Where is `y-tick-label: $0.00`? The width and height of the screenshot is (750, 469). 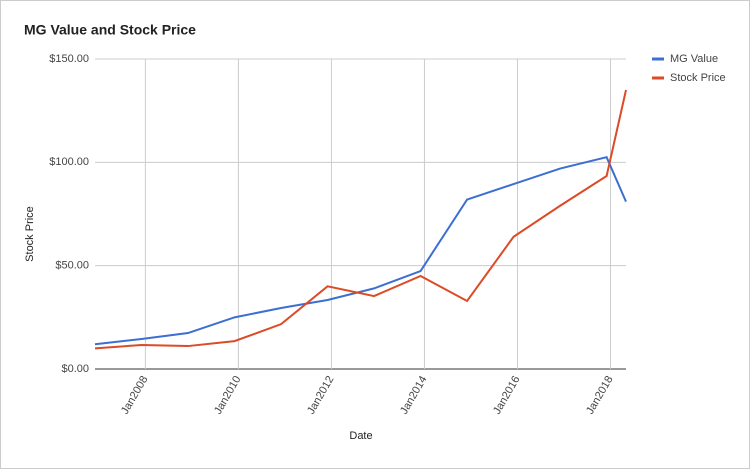 y-tick-label: $0.00 is located at coordinates (75, 369).